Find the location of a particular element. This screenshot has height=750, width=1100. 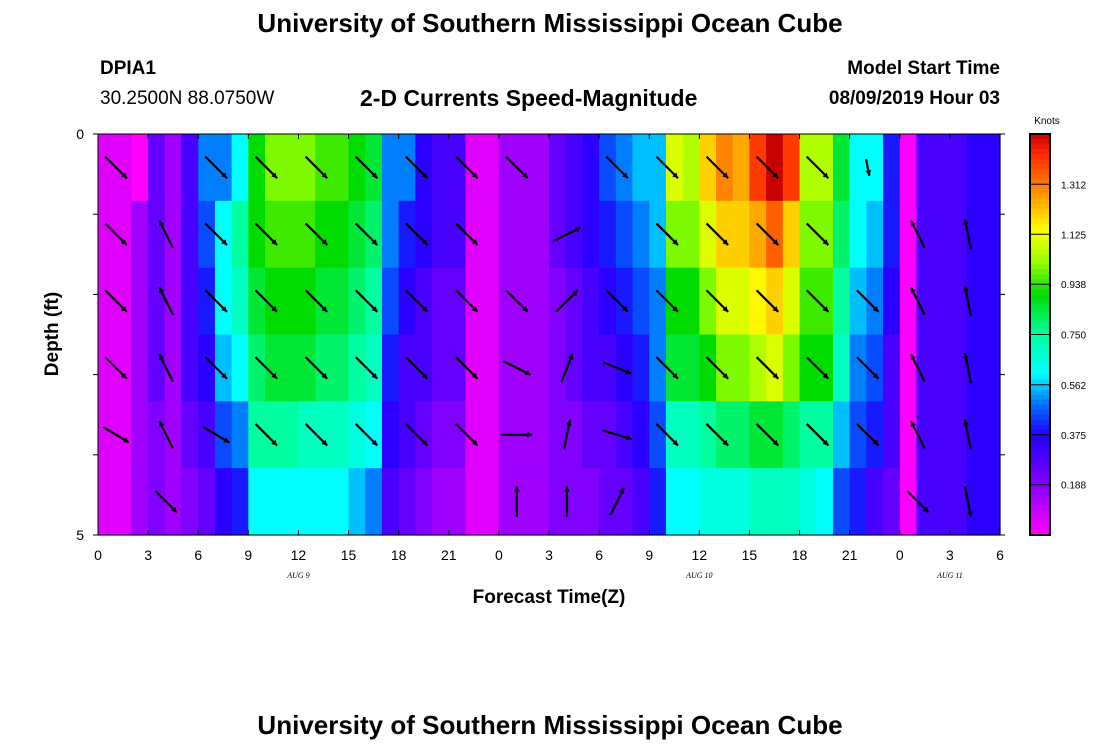

x-tick-label: 0 is located at coordinates (900, 555).